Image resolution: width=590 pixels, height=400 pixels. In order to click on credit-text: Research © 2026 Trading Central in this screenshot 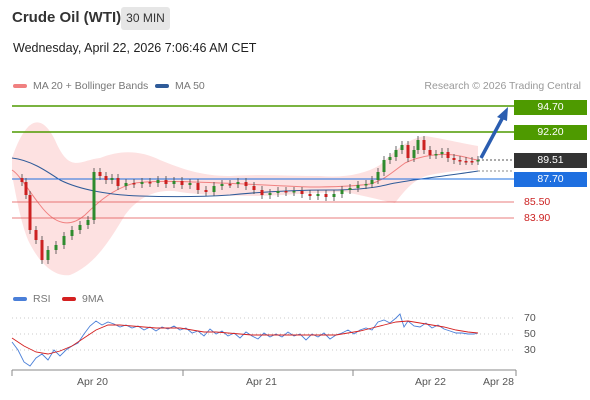, I will do `click(502, 86)`.